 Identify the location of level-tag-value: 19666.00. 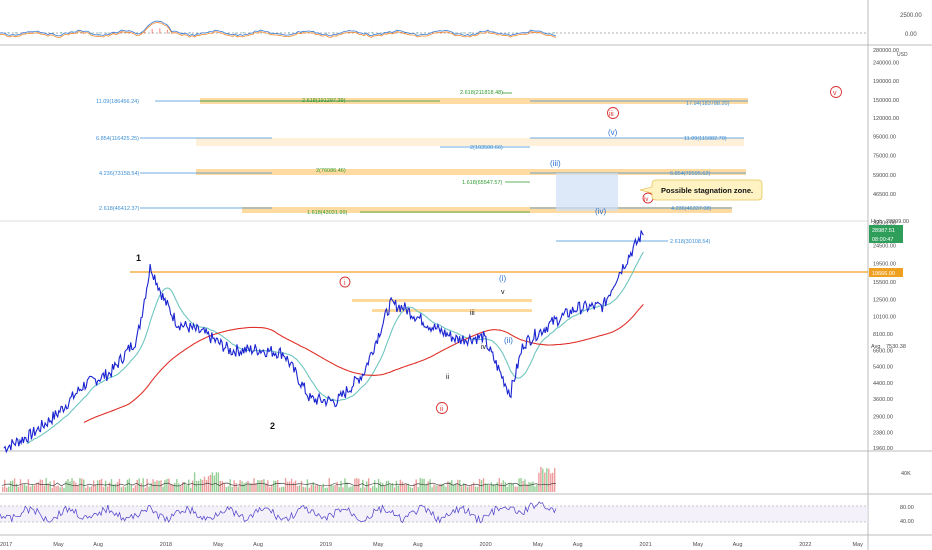
(883, 274).